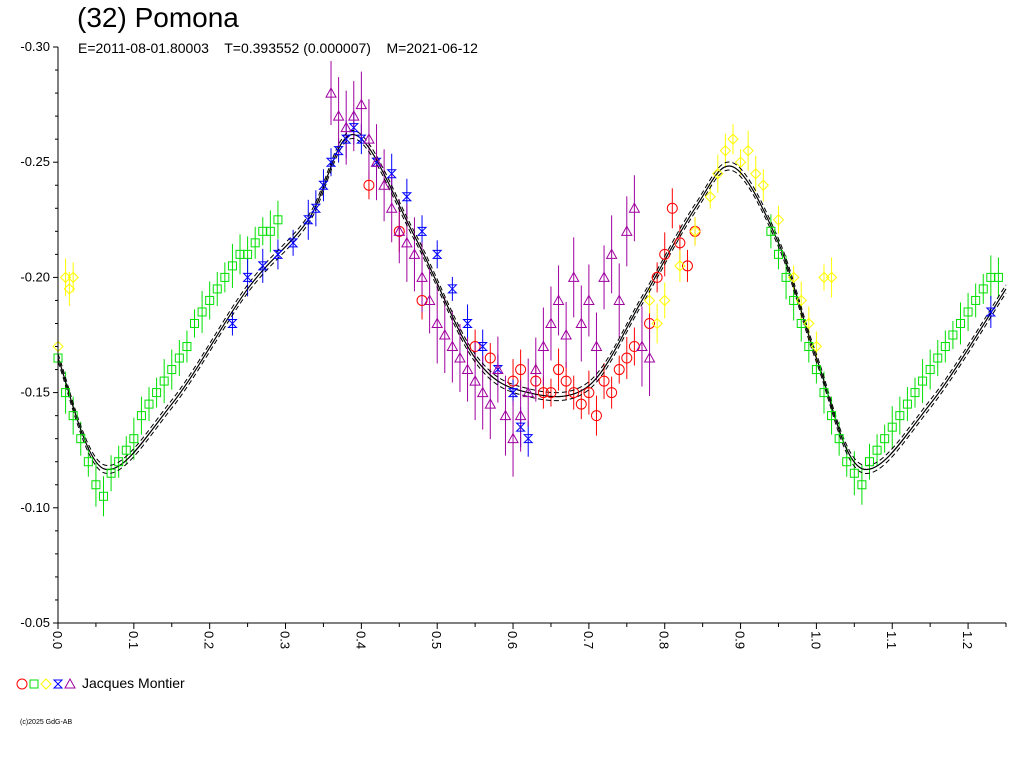 Image resolution: width=1024 pixels, height=768 pixels. Describe the element at coordinates (46, 722) in the screenshot. I see `copyright-text: (c)2025 GdG-AB` at that location.